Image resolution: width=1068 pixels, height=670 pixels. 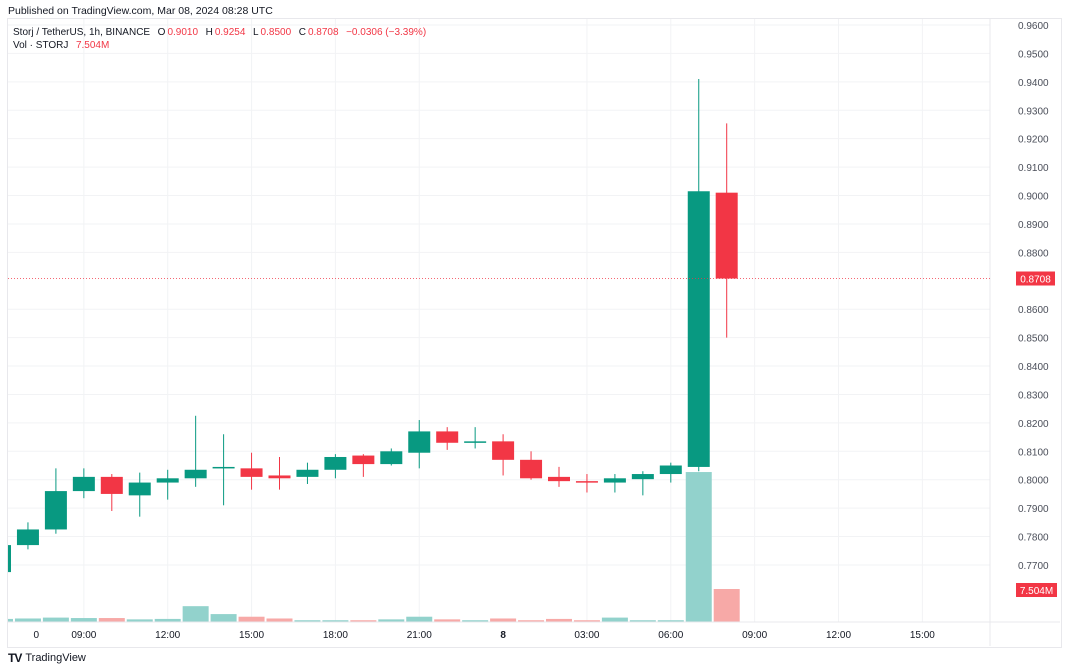 I want to click on price-tick-label: 0.8600, so click(x=1033, y=310).